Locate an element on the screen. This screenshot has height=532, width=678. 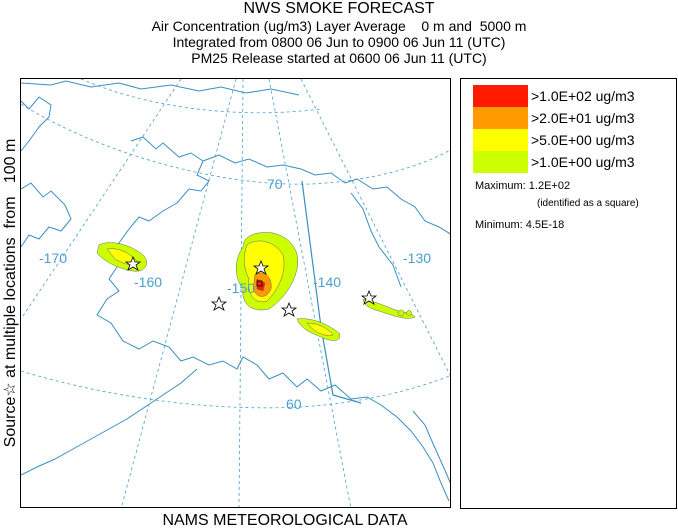
lat-80-line is located at coordinates (201, 96).